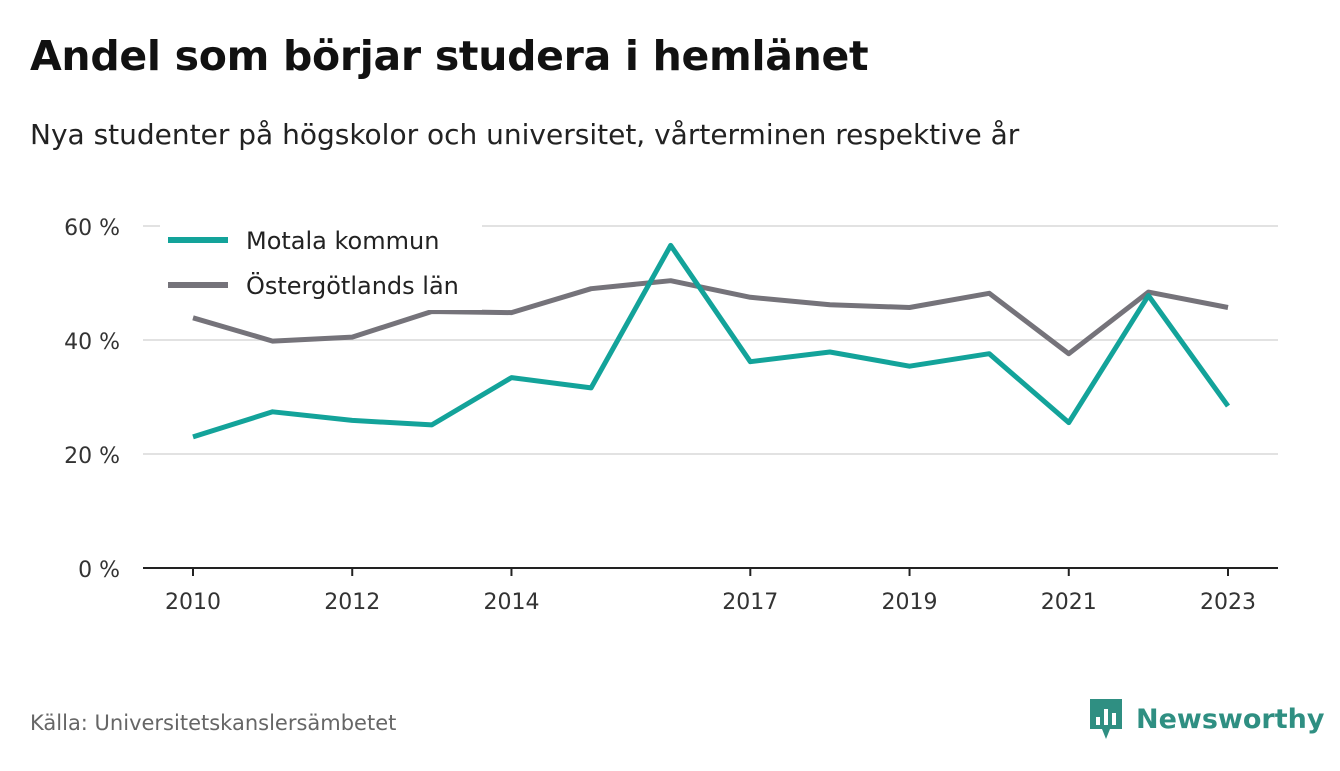 The height and width of the screenshot is (771, 1340). I want to click on legend-label: Östergötlands län, so click(352, 285).